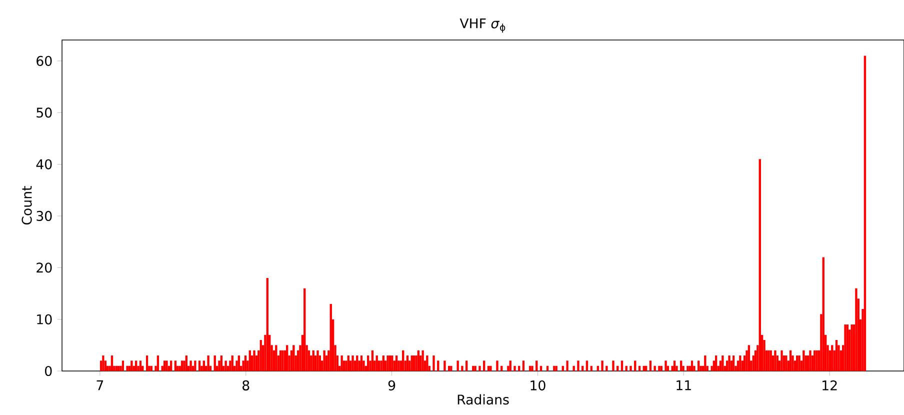  Describe the element at coordinates (683, 385) in the screenshot. I see `x-tick-label: 11` at that location.